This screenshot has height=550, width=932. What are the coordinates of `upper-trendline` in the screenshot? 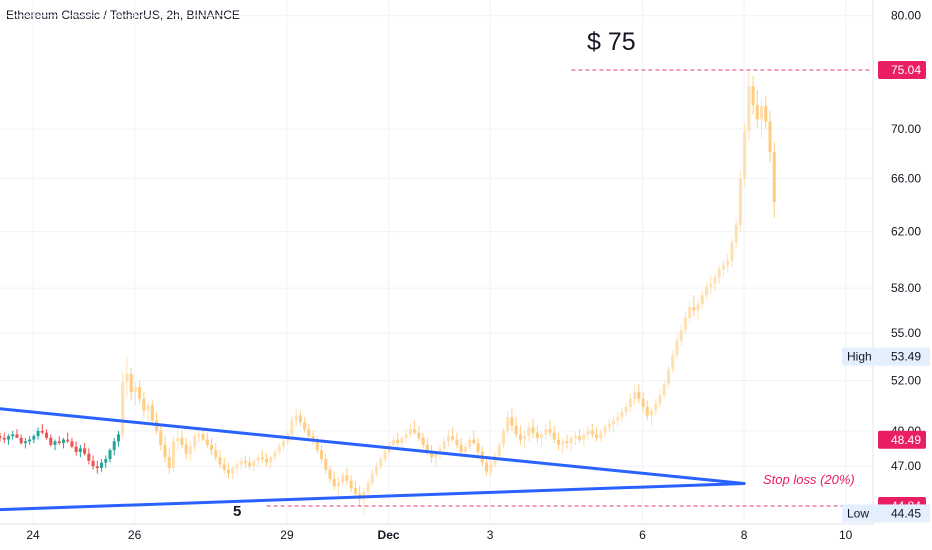 It's located at (373, 446).